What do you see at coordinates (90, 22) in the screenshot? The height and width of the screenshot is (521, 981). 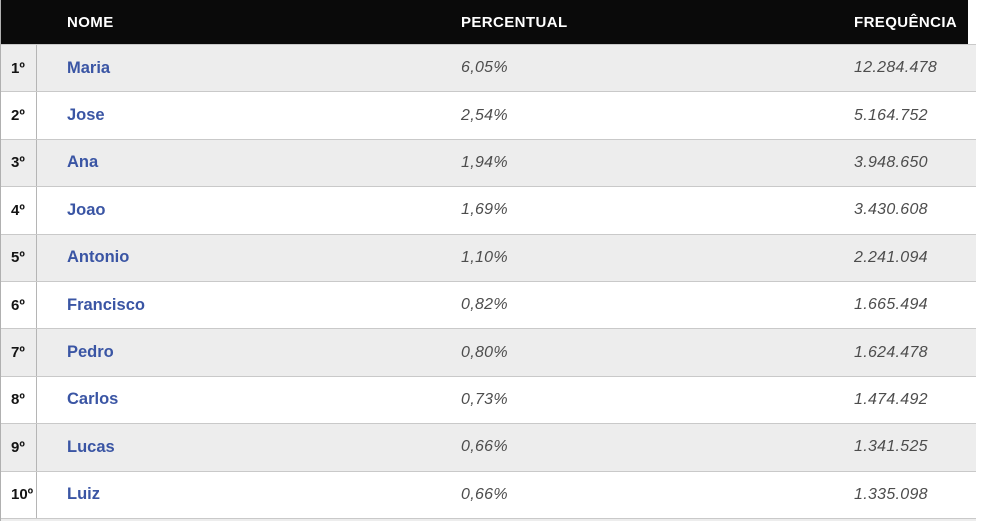 I see `column-header-nome: NOME` at bounding box center [90, 22].